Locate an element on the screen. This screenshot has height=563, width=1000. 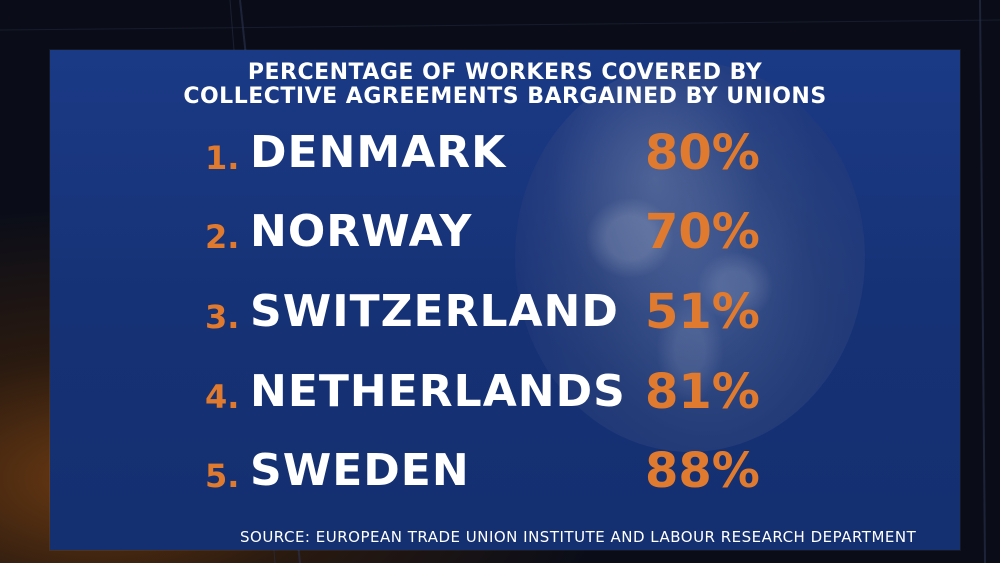
table-row: 4. NETHERLANDS 81% is located at coordinates (500, 394).